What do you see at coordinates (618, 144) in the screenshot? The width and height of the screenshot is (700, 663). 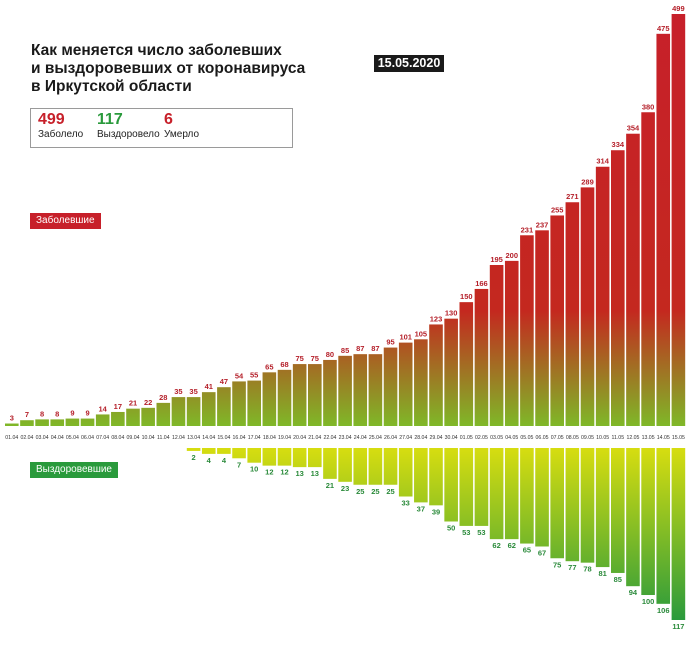 I see `sick-bar-label: 334` at bounding box center [618, 144].